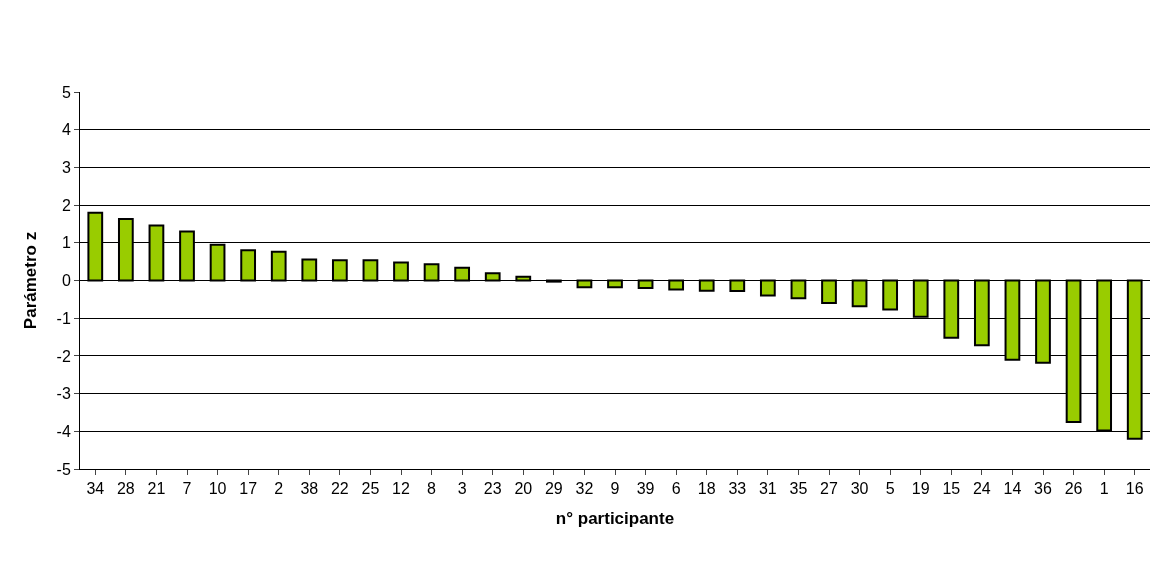 This screenshot has width=1160, height=577. I want to click on x-axis-title: n° participante, so click(615, 518).